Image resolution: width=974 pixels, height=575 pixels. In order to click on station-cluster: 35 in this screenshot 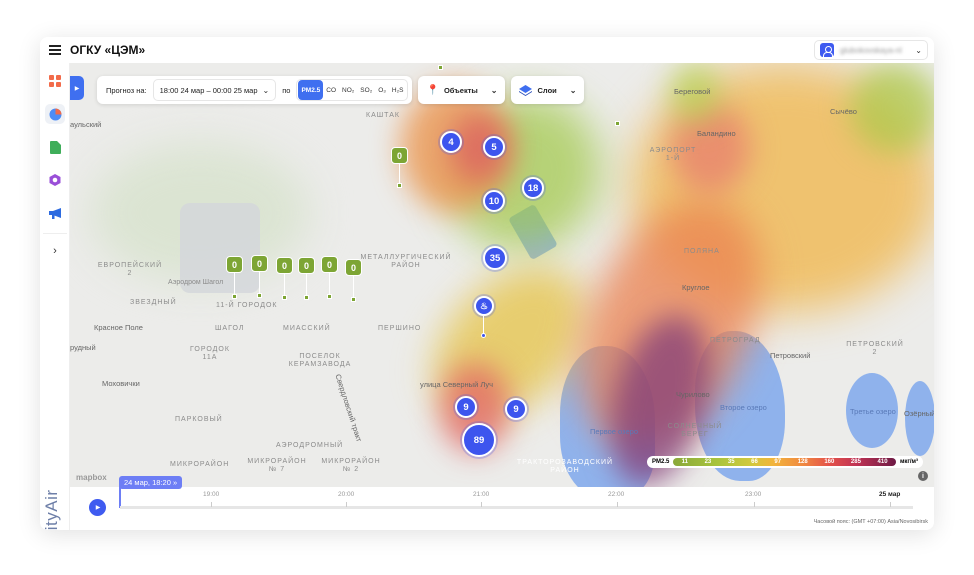, I will do `click(495, 258)`.